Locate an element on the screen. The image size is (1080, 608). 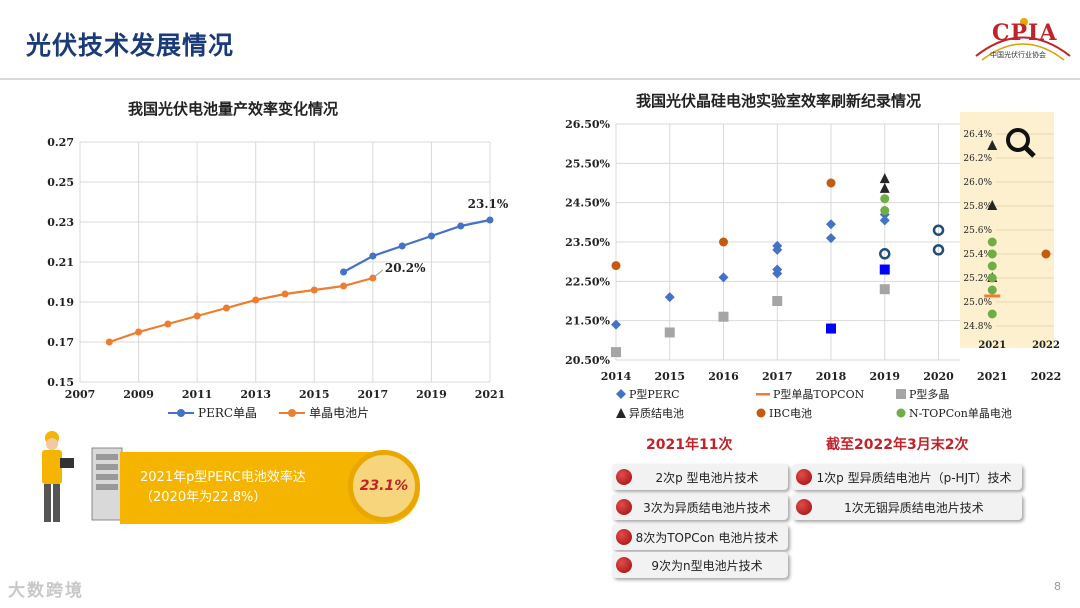
legend-p-perc: P型PERC is located at coordinates (686, 394).